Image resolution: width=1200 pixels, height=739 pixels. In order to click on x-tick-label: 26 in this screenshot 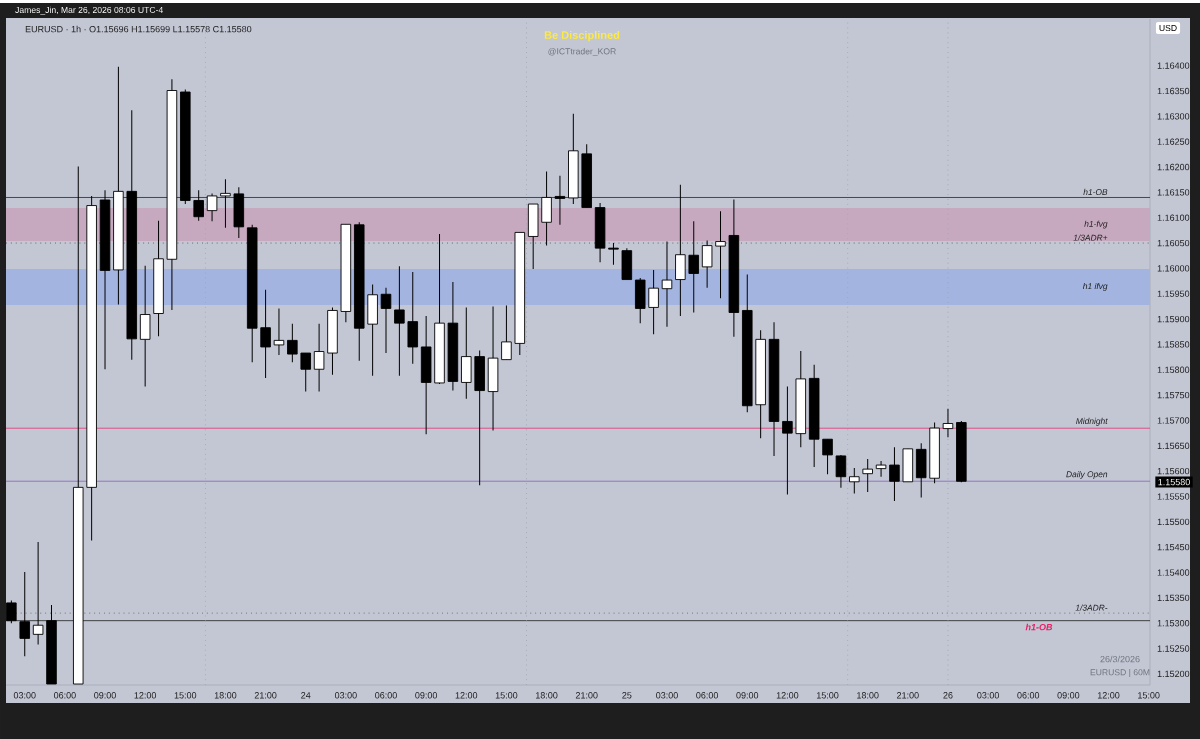, I will do `click(948, 695)`.